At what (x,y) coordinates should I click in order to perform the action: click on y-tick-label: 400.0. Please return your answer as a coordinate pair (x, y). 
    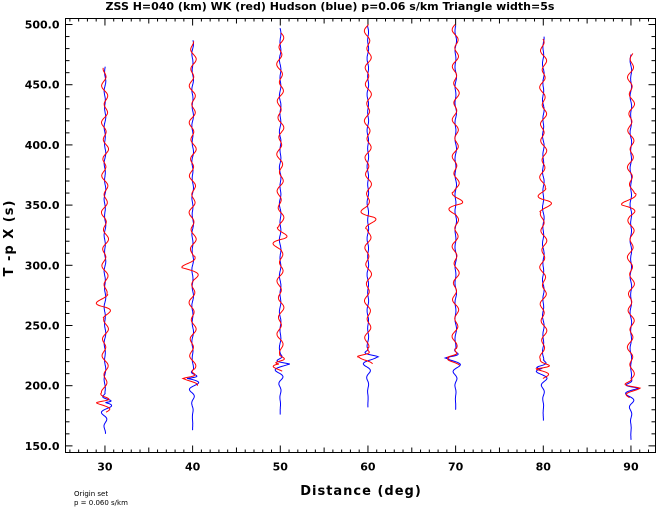
    Looking at the image, I should click on (42, 145).